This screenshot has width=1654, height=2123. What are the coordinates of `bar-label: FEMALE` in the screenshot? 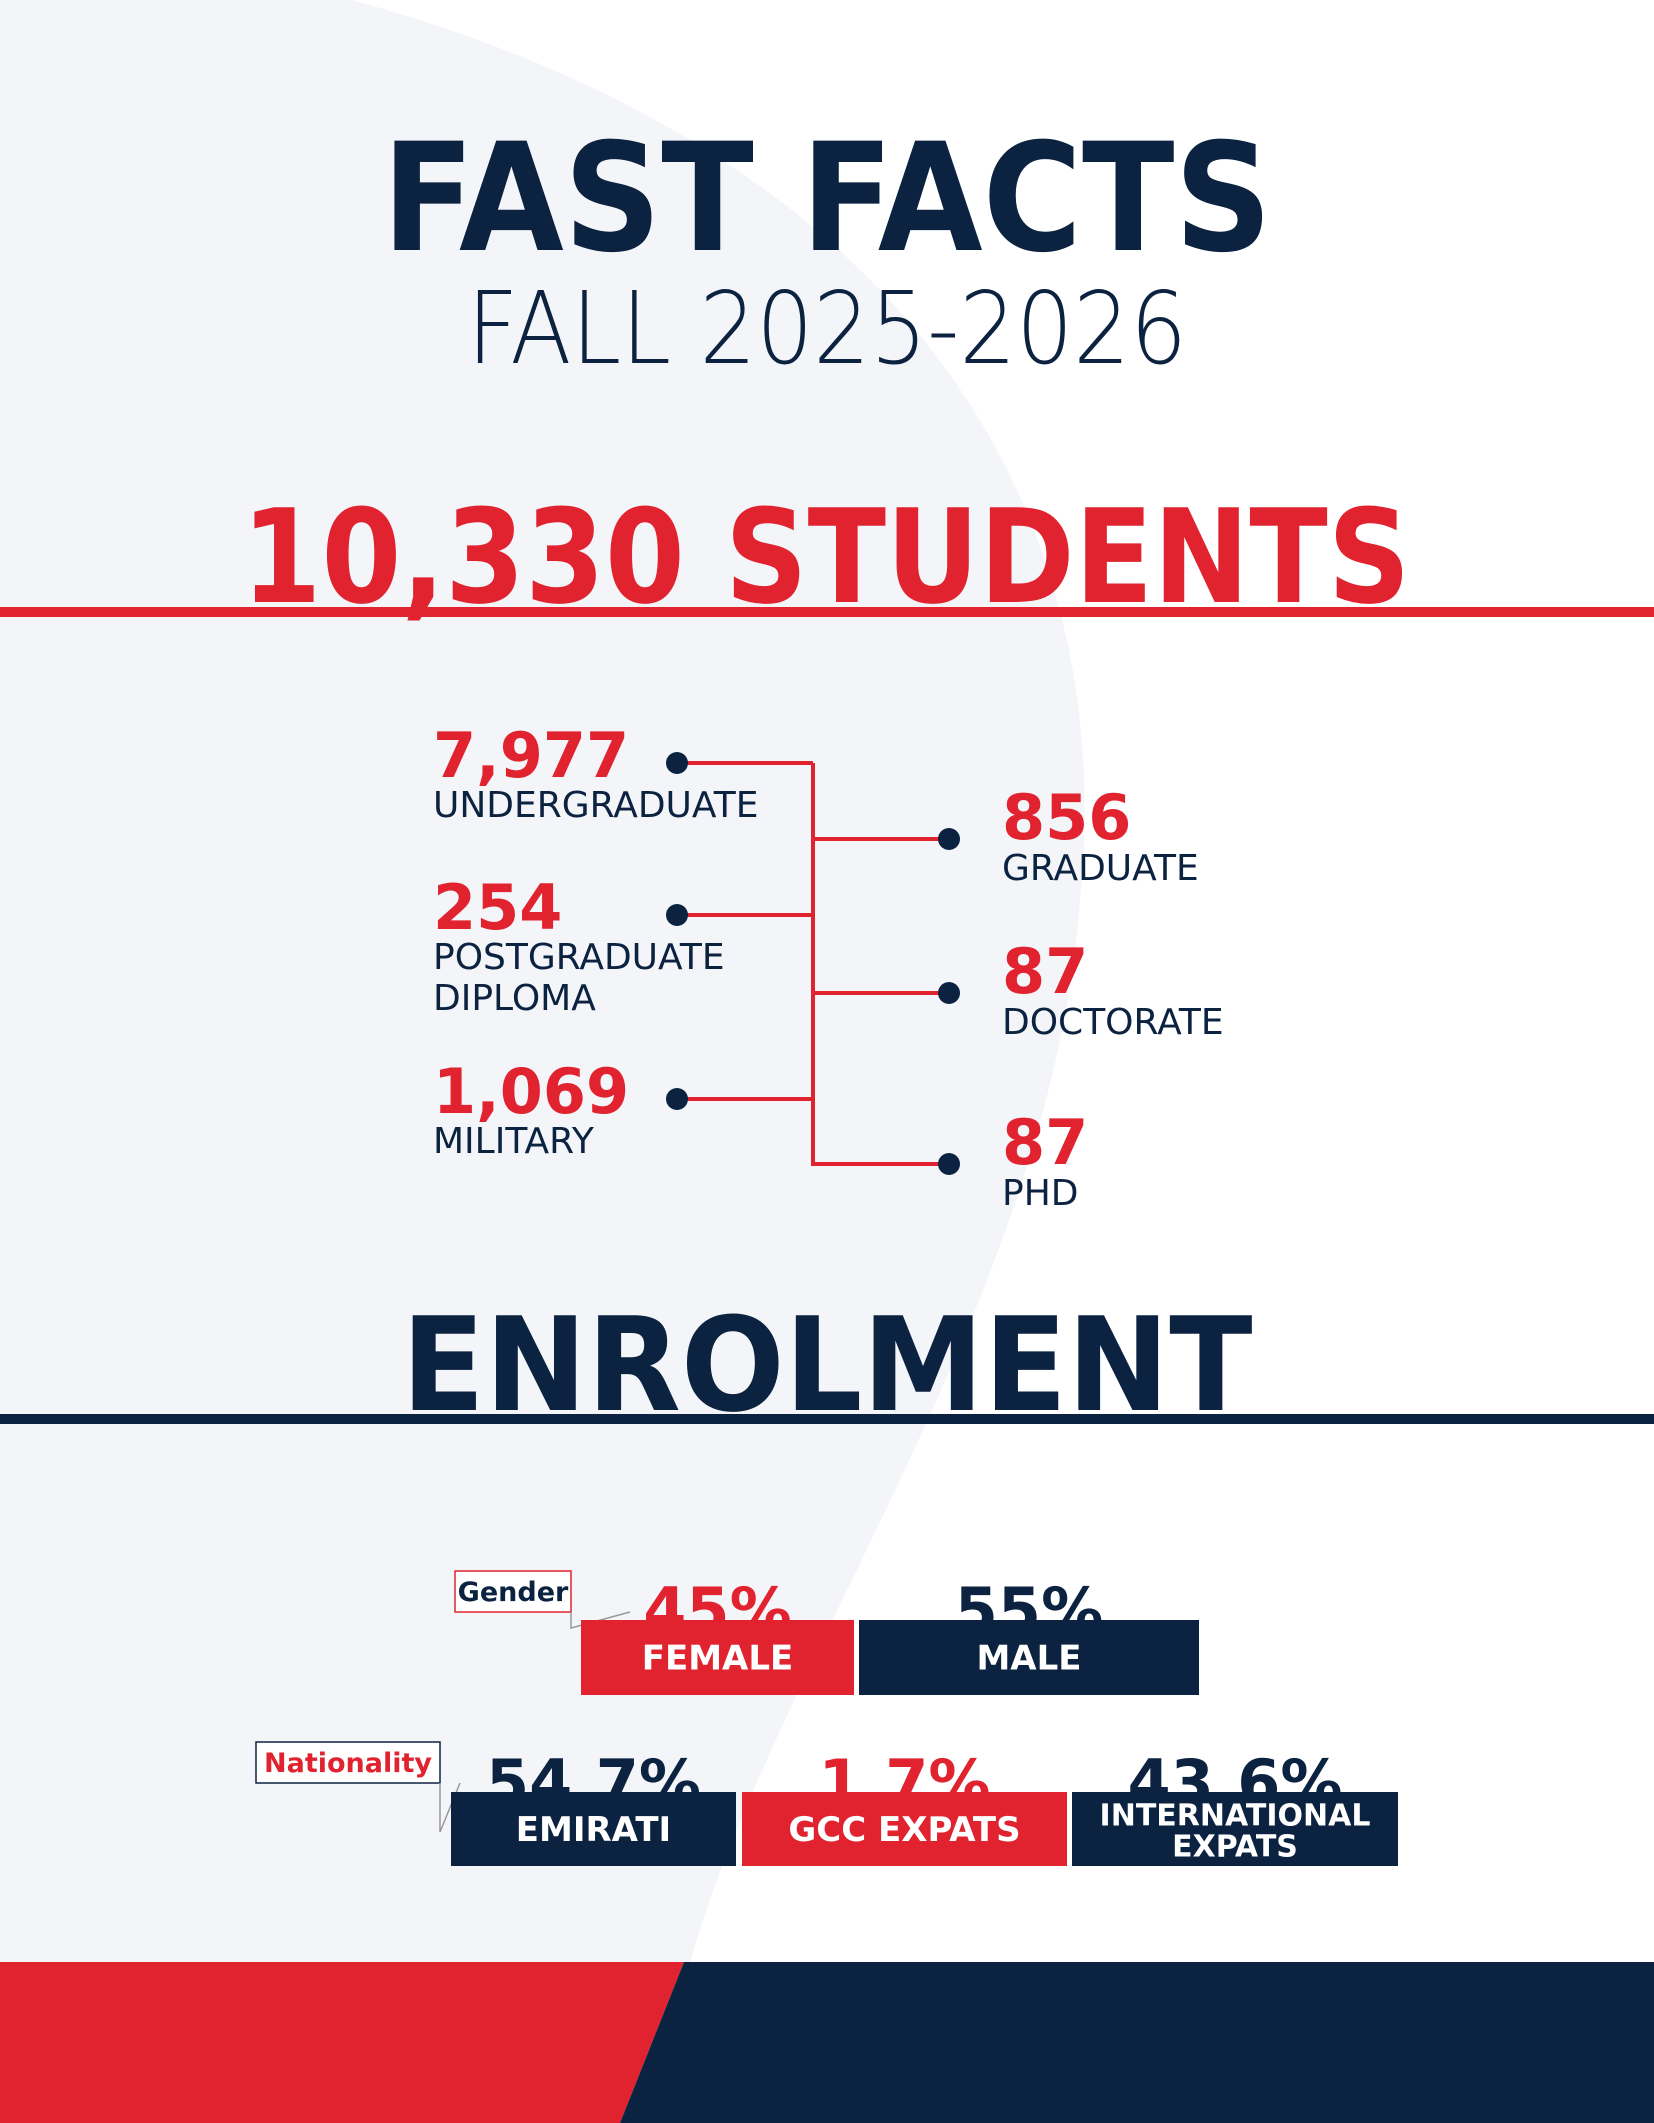 It's located at (718, 1659).